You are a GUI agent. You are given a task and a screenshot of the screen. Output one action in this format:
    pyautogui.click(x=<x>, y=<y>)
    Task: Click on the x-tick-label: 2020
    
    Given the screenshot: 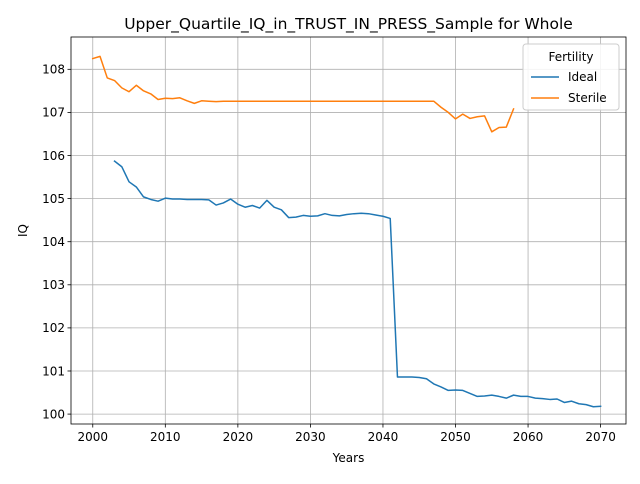 What is the action you would take?
    pyautogui.click(x=238, y=437)
    